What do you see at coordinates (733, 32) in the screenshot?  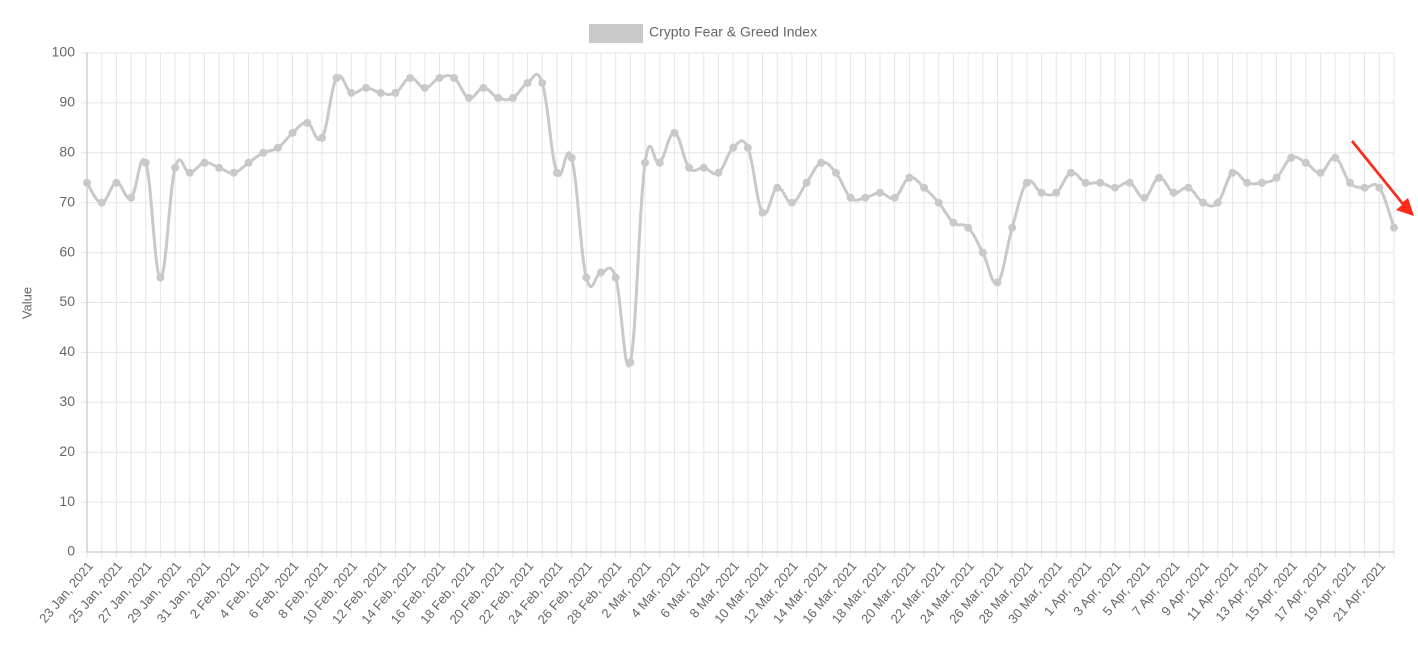 I see `legend-label: Crypto Fear & Greed Index` at bounding box center [733, 32].